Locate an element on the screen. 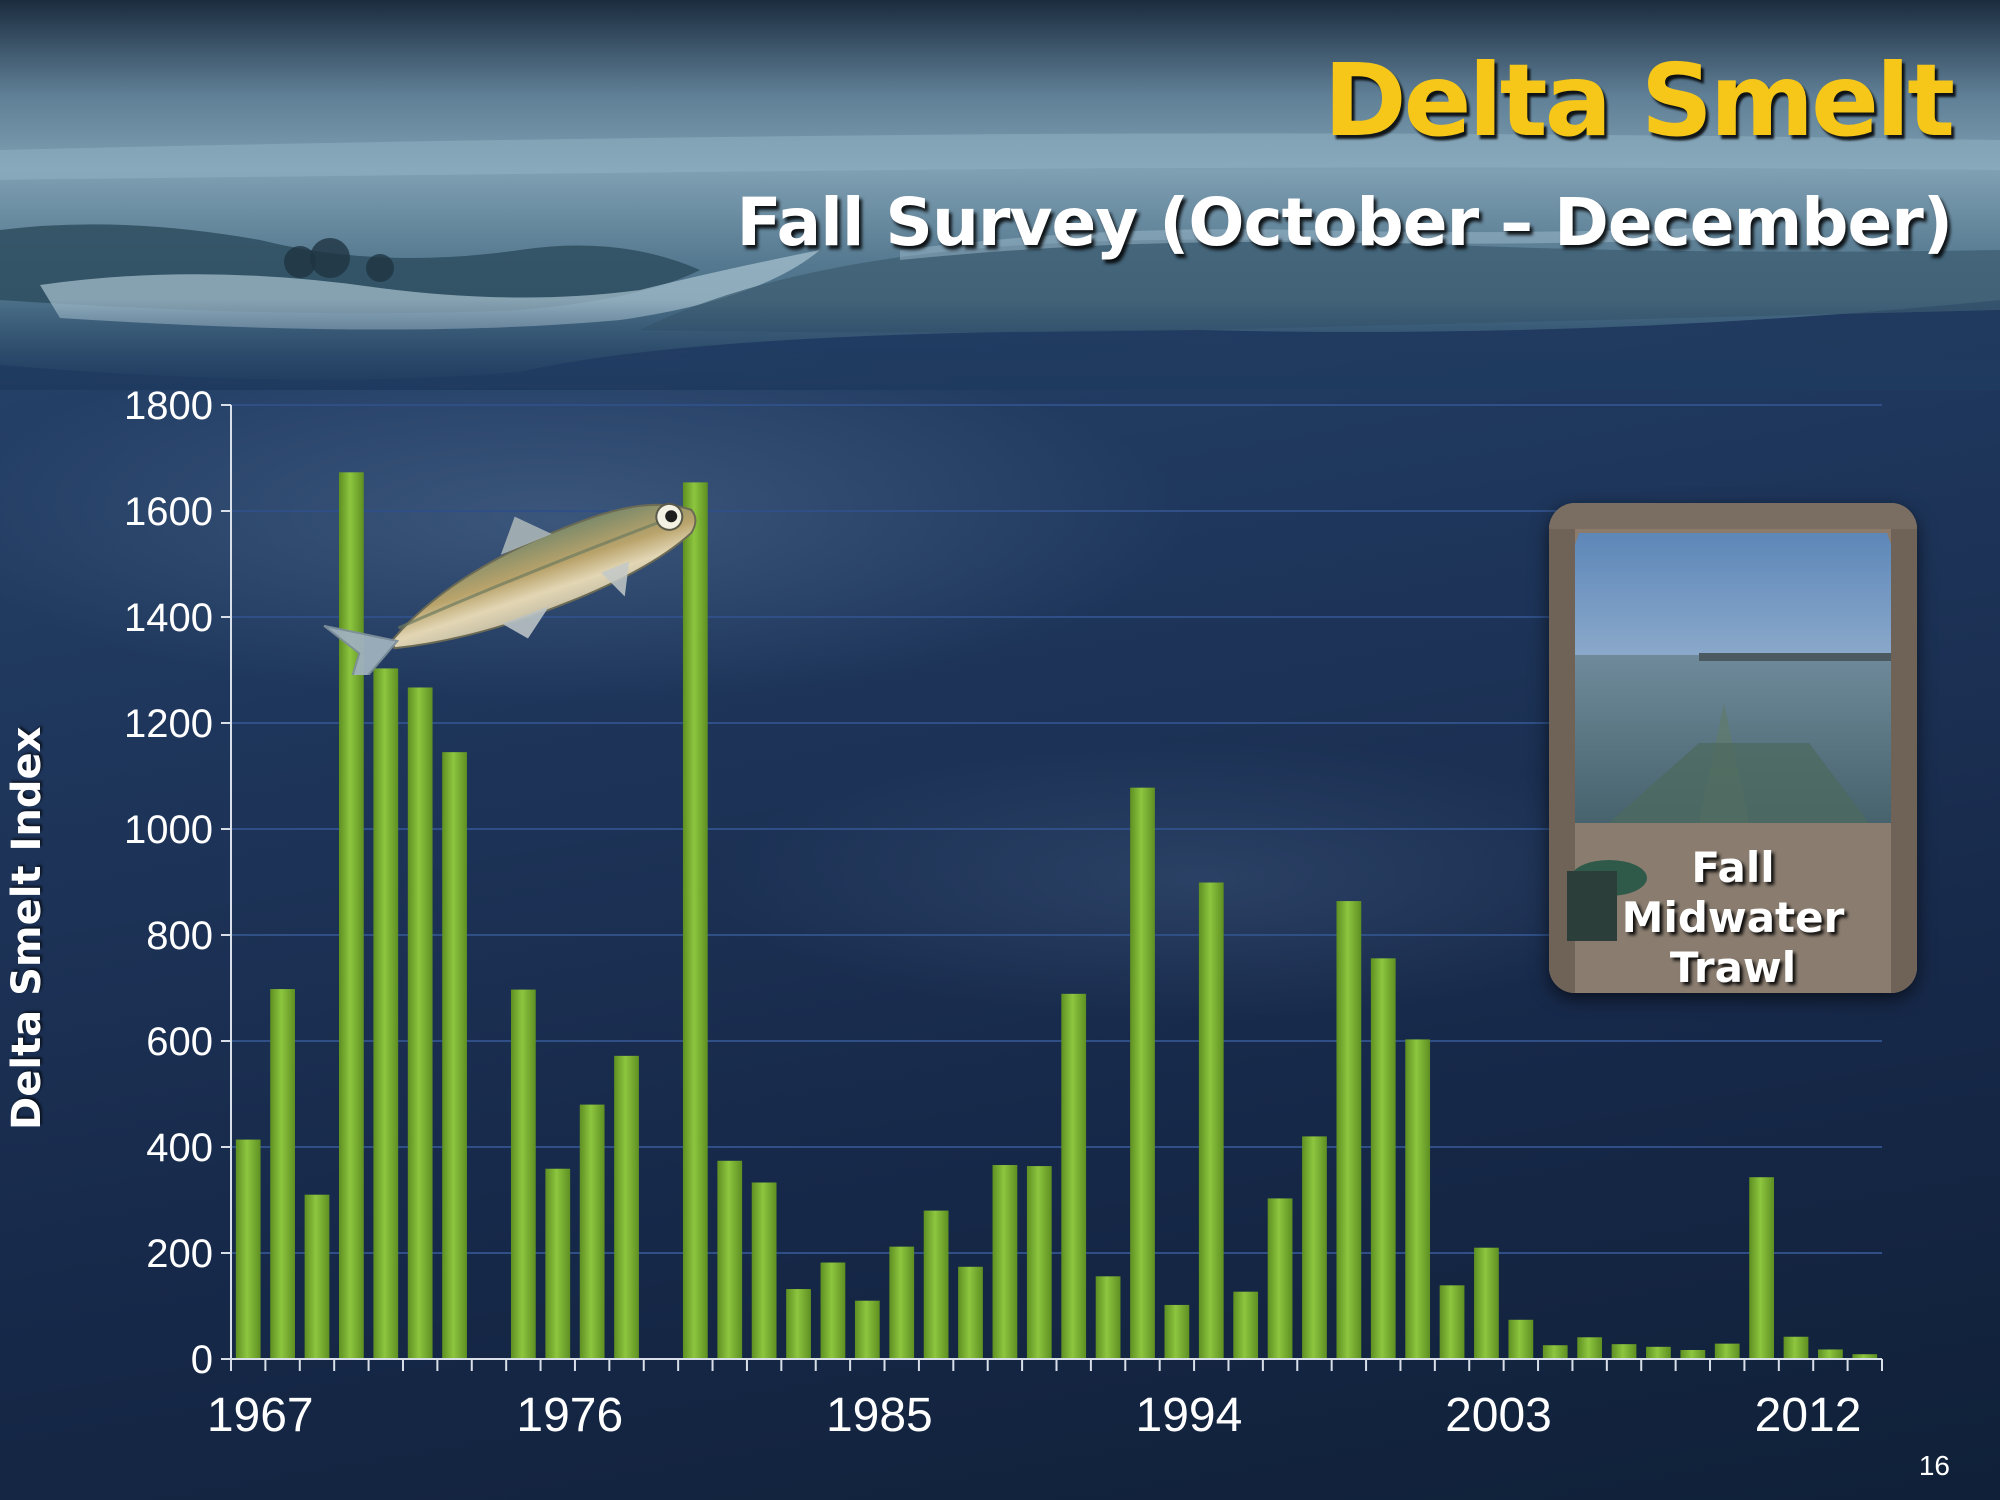 This screenshot has height=1500, width=2000. bar-1984 is located at coordinates (833, 1310).